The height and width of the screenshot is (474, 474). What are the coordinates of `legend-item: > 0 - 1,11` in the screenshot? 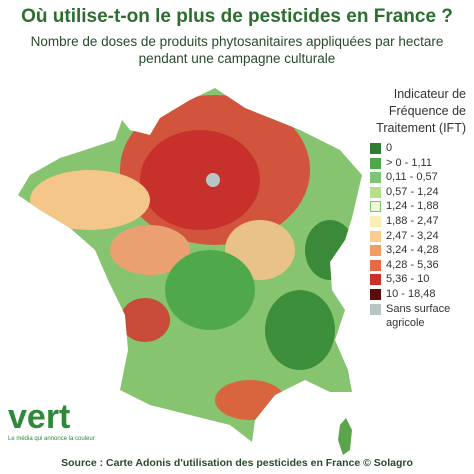 It's located at (418, 163).